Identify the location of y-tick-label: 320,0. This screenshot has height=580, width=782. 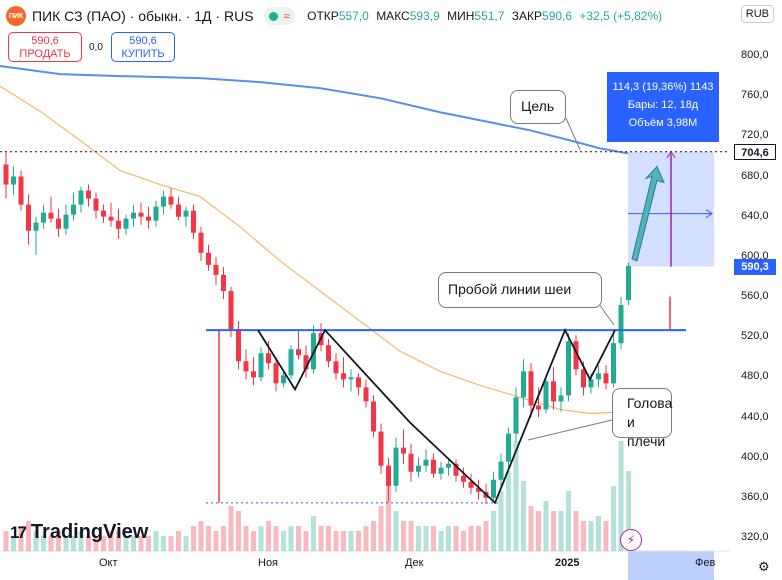
(755, 537).